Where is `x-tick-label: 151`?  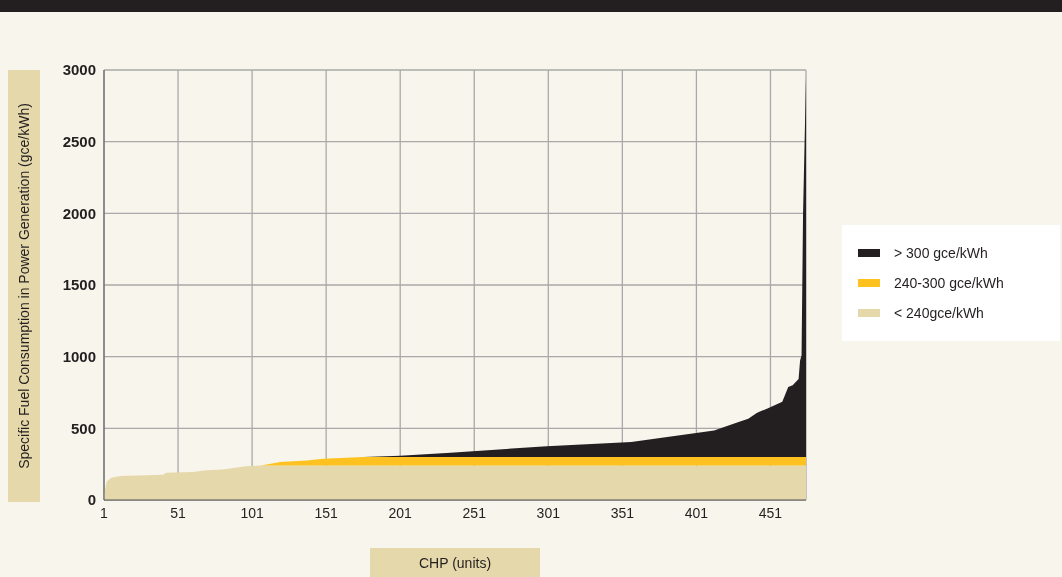
x-tick-label: 151 is located at coordinates (326, 512).